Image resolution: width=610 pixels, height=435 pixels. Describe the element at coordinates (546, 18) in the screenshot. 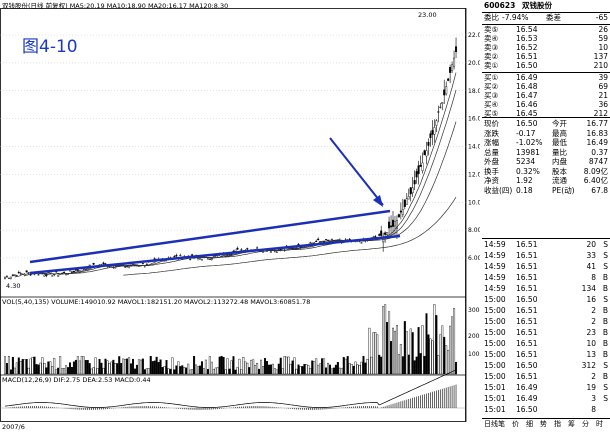

I see `order-ratio-row: 委比 -7.94% 委差 -65` at that location.